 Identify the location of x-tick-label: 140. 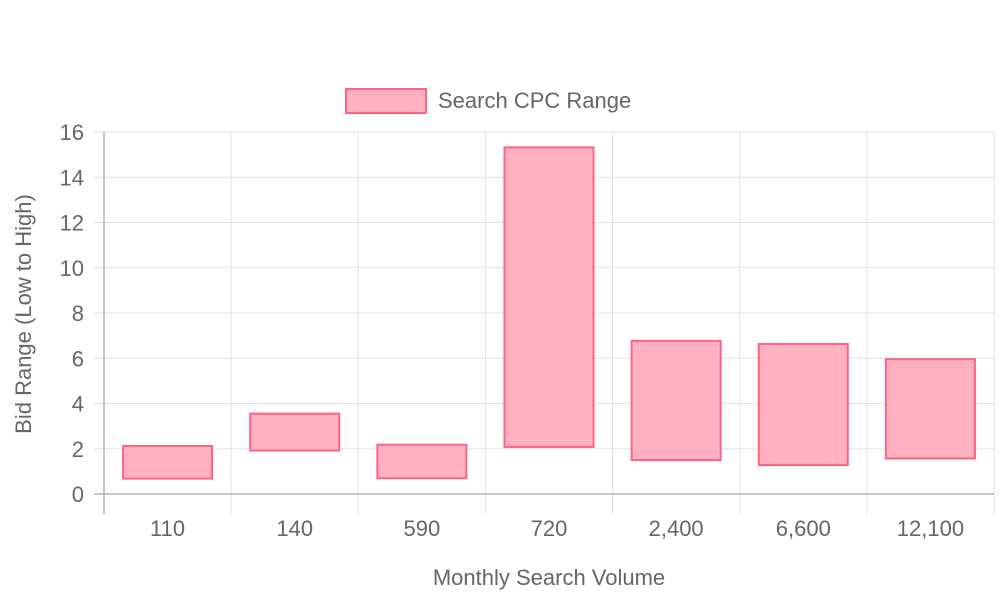
(294, 528).